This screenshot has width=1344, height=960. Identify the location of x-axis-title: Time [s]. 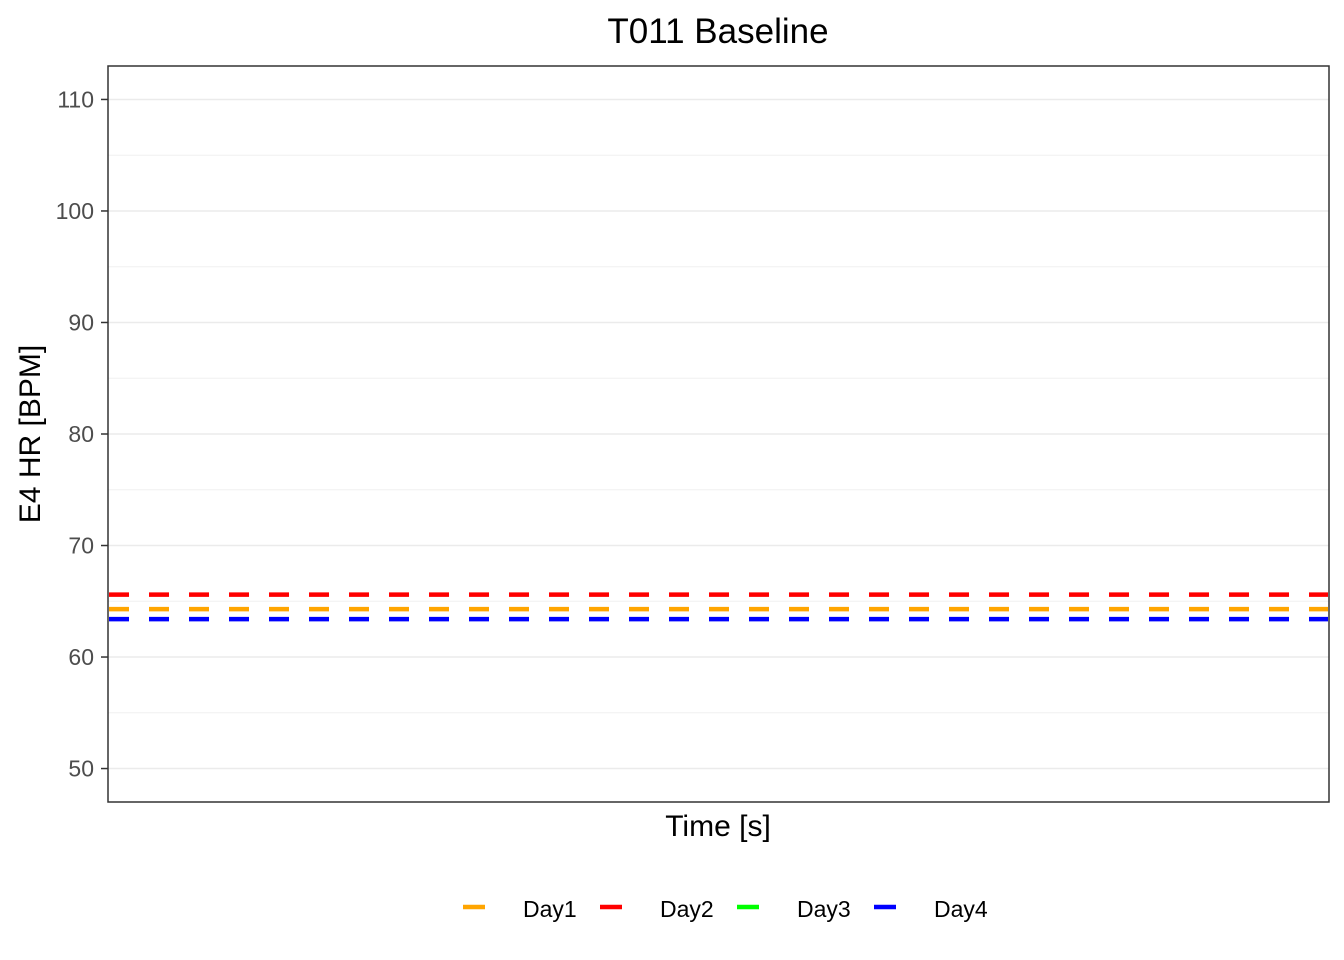
(718, 826).